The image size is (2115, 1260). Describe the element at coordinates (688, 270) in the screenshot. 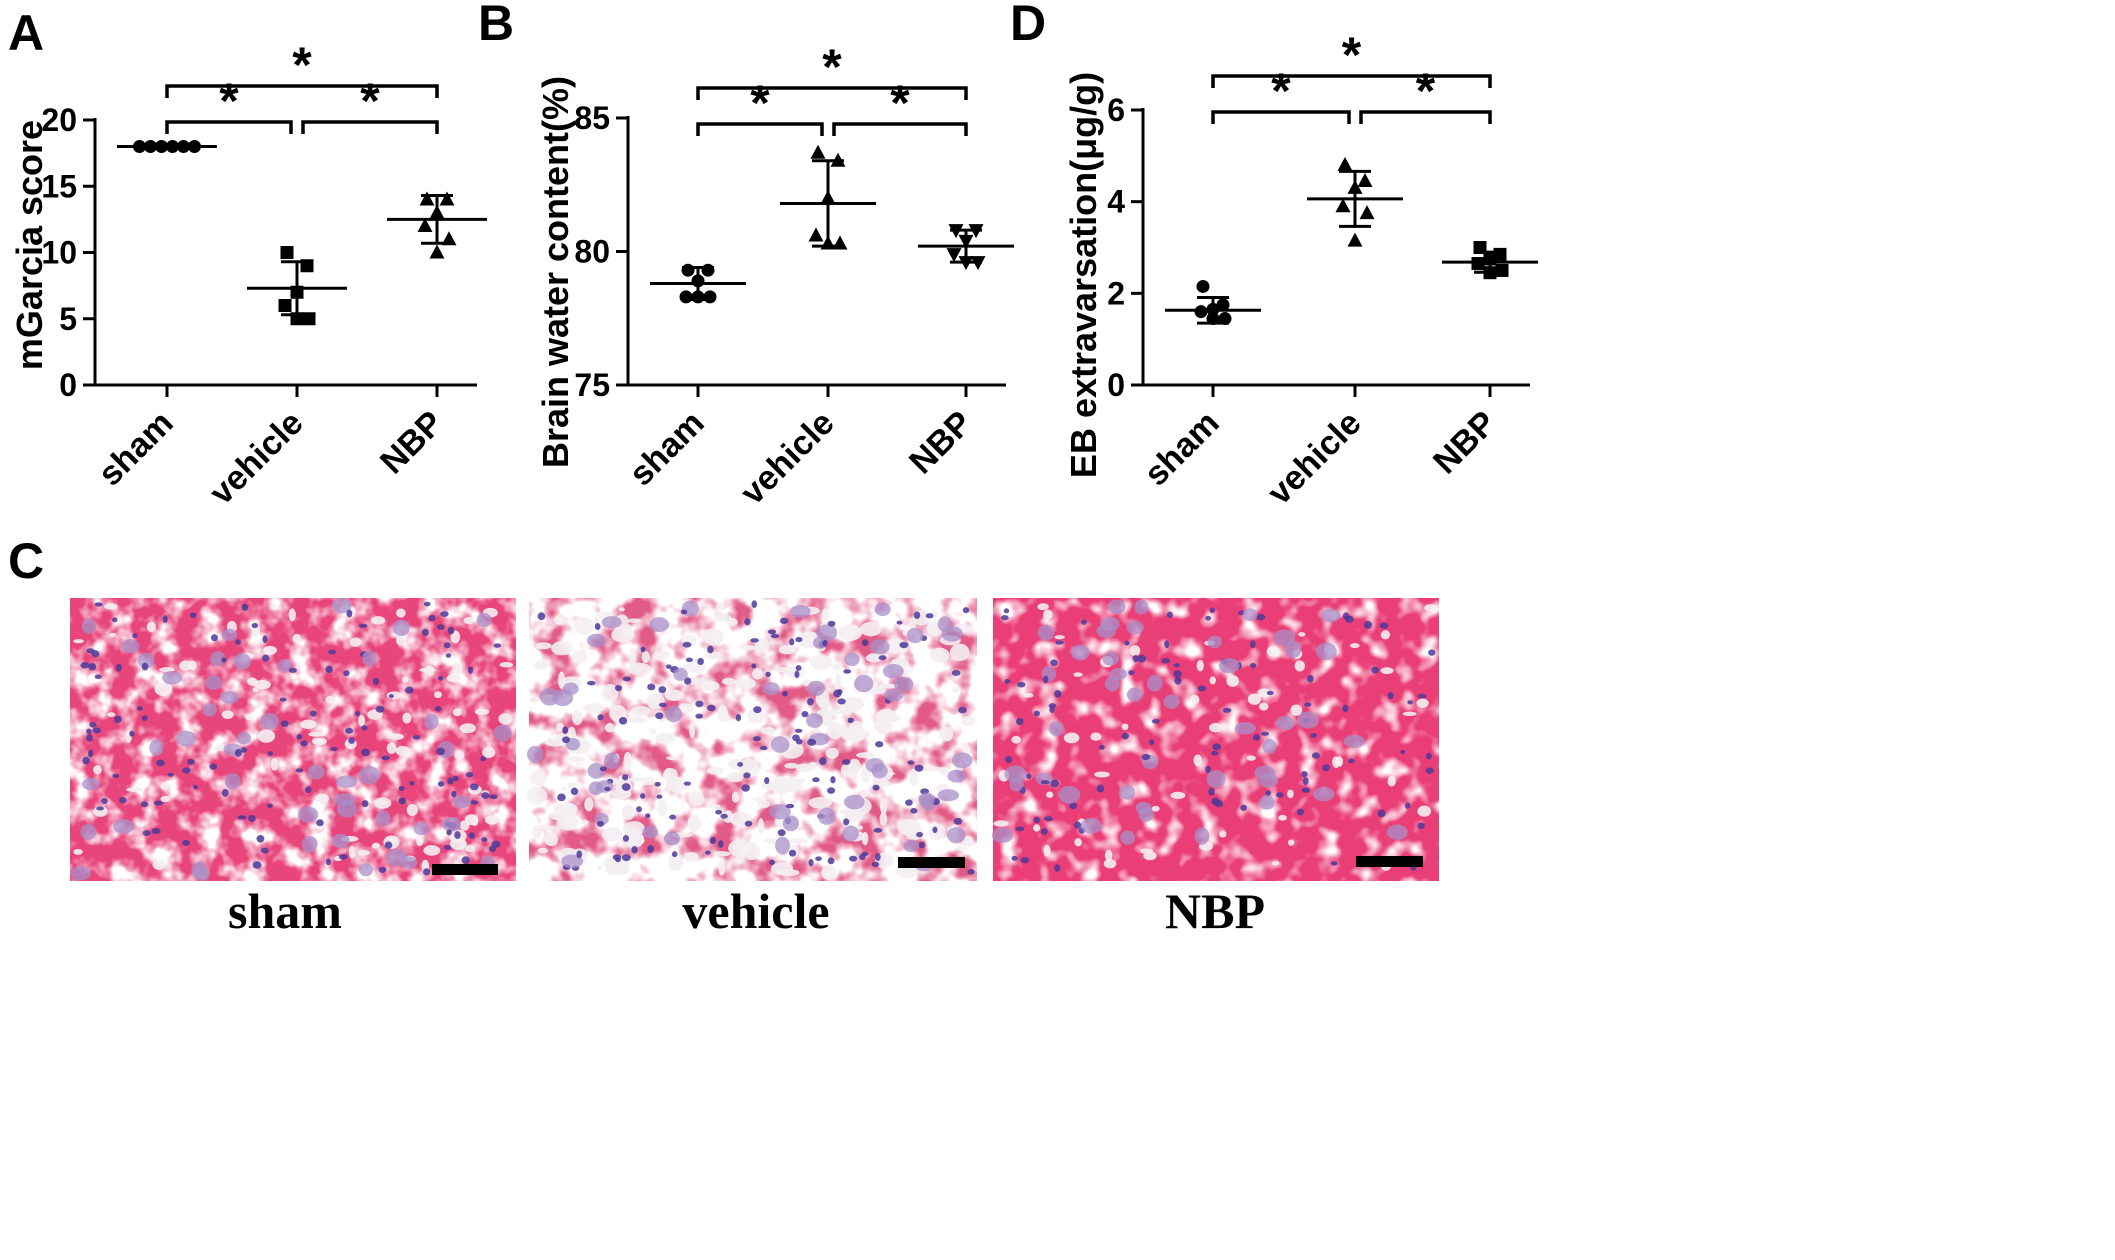

I see `data-point-sham` at that location.